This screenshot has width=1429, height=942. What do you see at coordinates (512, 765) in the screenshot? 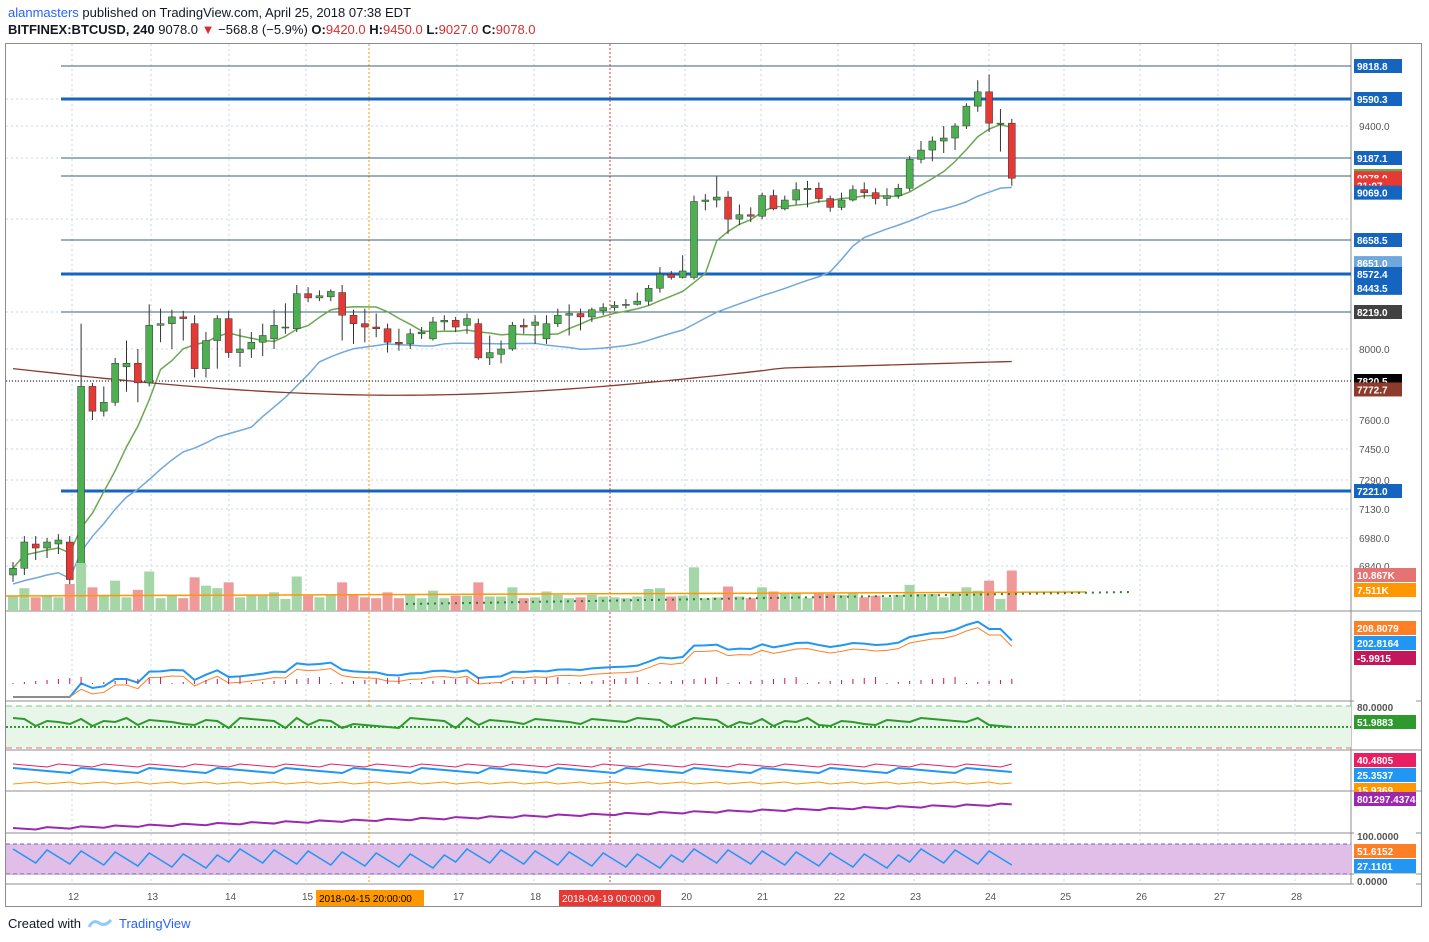
I see `dmi-minus-line` at bounding box center [512, 765].